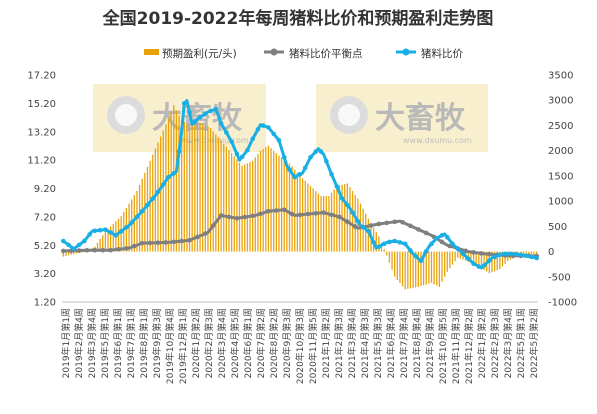 This screenshot has height=414, width=597. What do you see at coordinates (41, 190) in the screenshot?
I see `left-axis: 1.20 3.20 5.20 7.20 9.20 11.20 13.20 15.20 17.20` at bounding box center [41, 190].